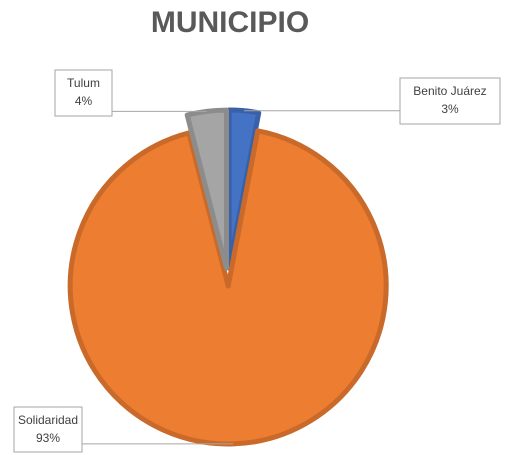 This screenshot has width=507, height=455. Describe the element at coordinates (450, 109) in the screenshot. I see `value-label: 3%` at that location.